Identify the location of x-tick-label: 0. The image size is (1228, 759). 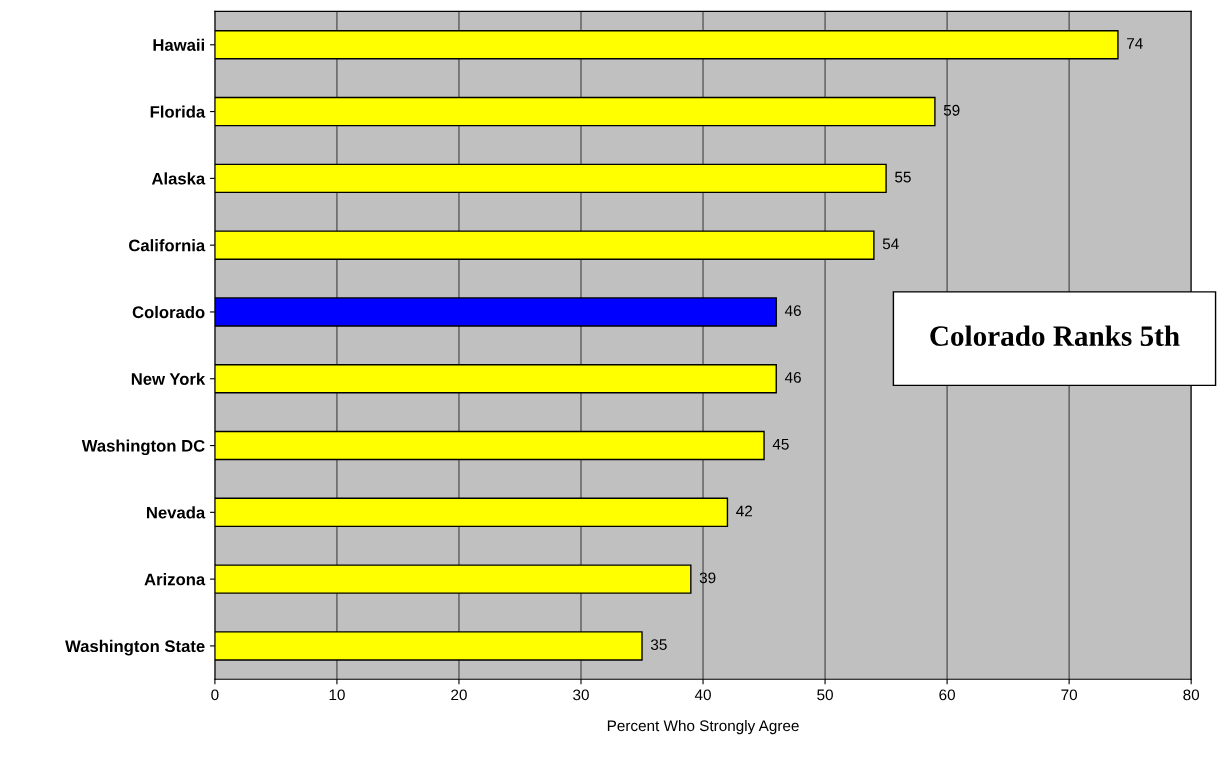
(215, 695).